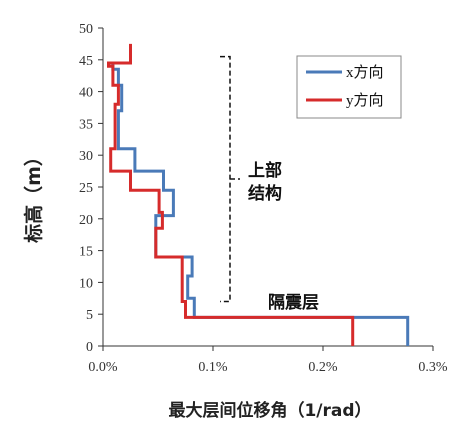 This screenshot has width=469, height=432. What do you see at coordinates (103, 367) in the screenshot?
I see `x-tick-label: 0.0%` at bounding box center [103, 367].